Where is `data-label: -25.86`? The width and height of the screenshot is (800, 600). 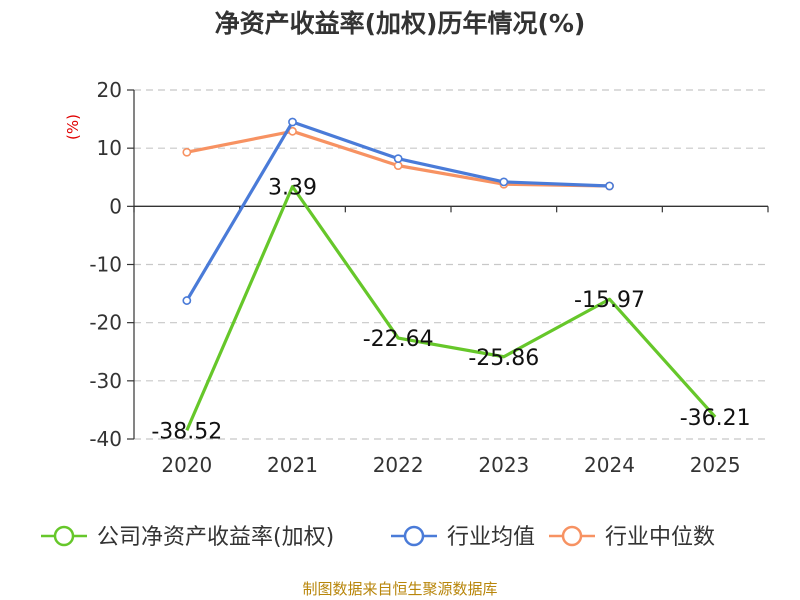
data-label: -25.86 is located at coordinates (503, 358).